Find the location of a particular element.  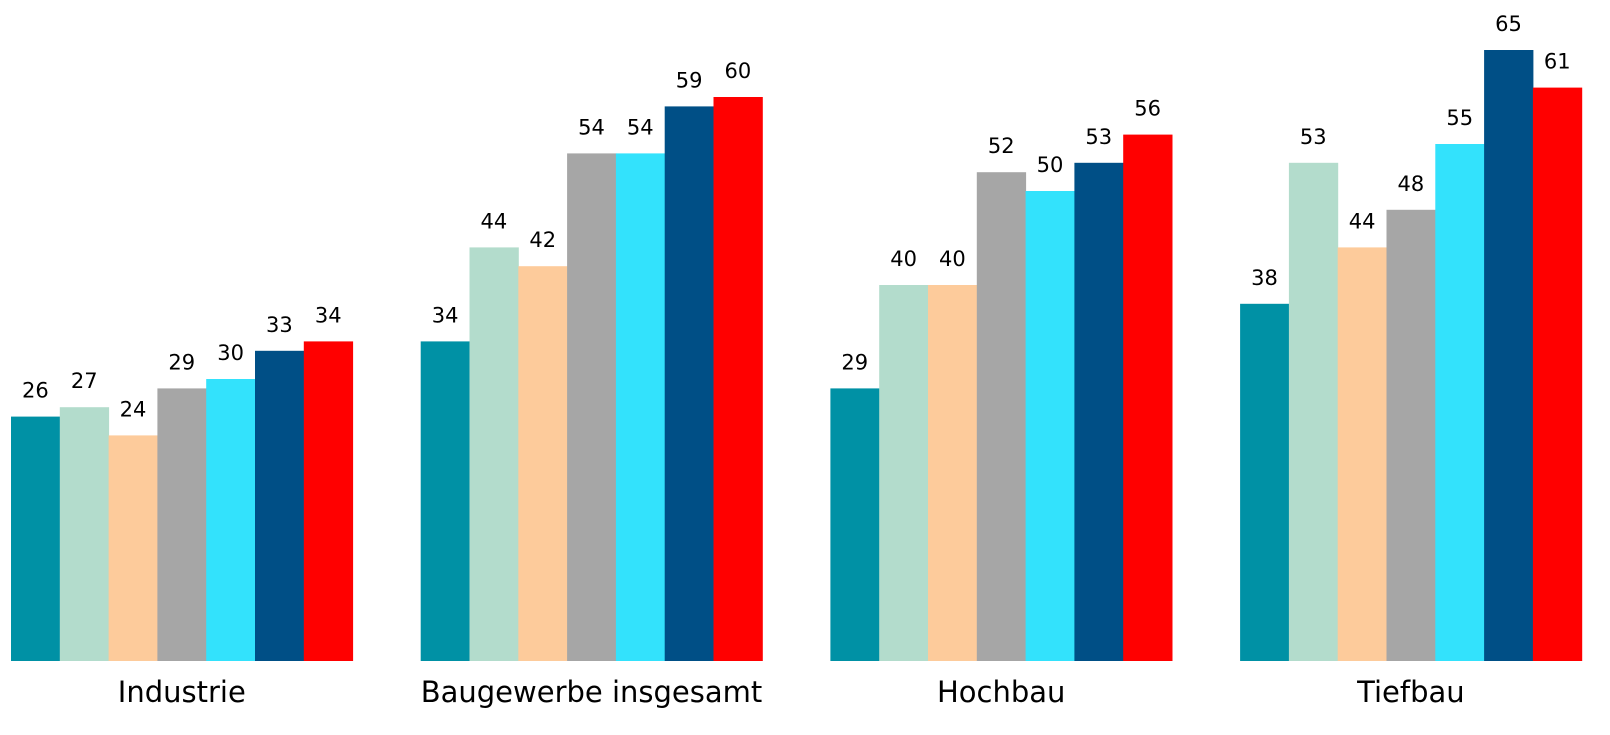

data-label: 26 is located at coordinates (35, 391).